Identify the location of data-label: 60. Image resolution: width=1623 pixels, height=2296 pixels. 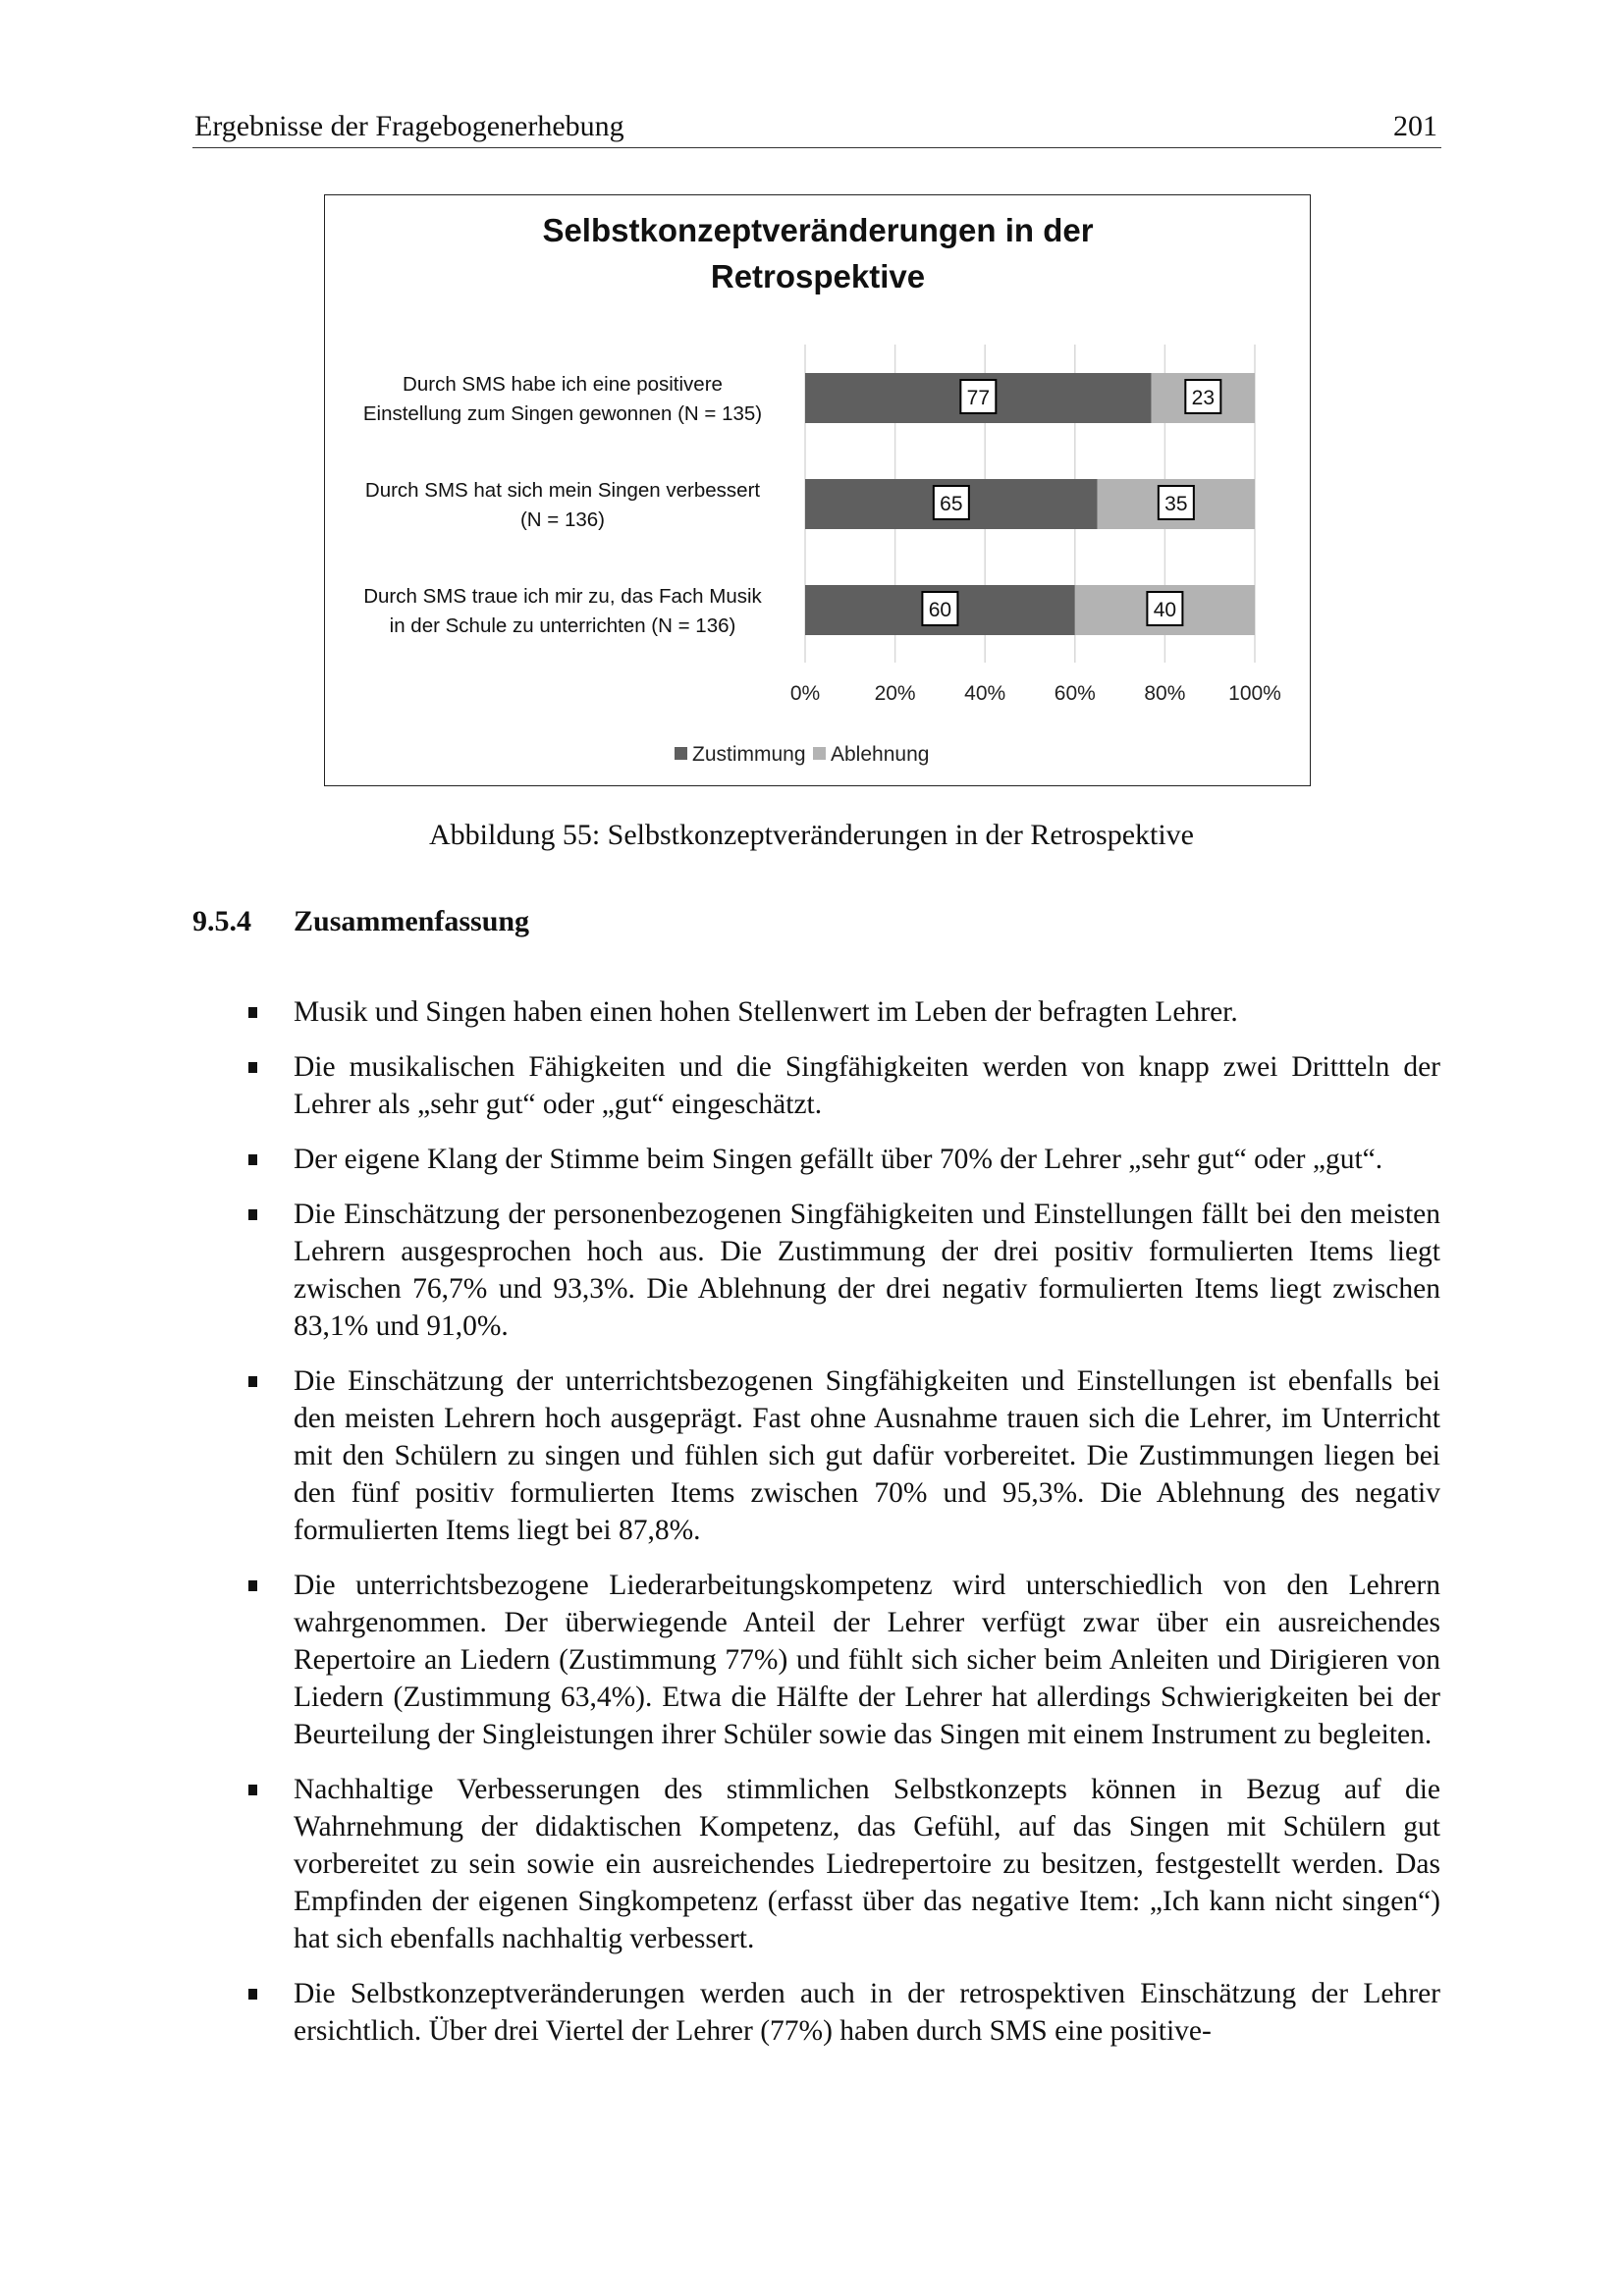
(940, 610).